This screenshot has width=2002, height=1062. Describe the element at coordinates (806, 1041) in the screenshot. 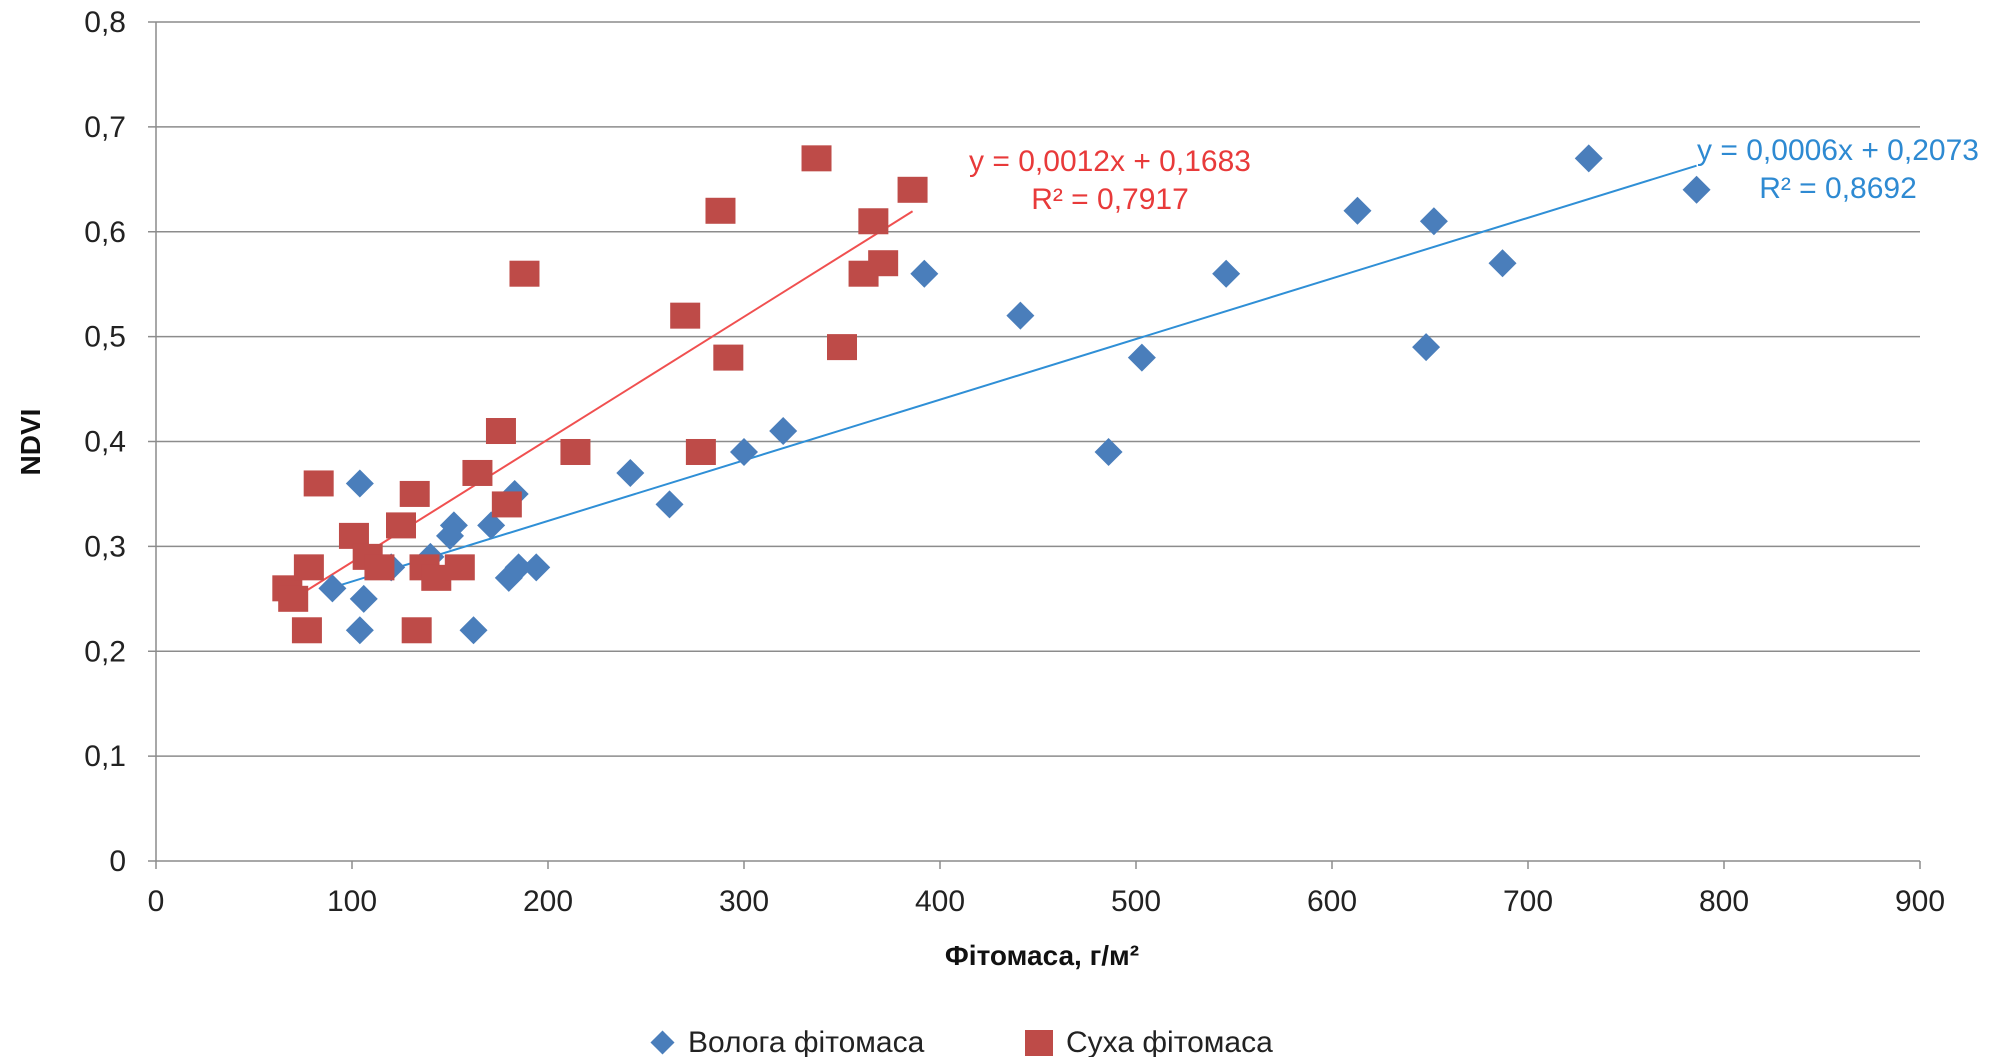

I see `legend-label-wet: Волога фітомаса` at that location.